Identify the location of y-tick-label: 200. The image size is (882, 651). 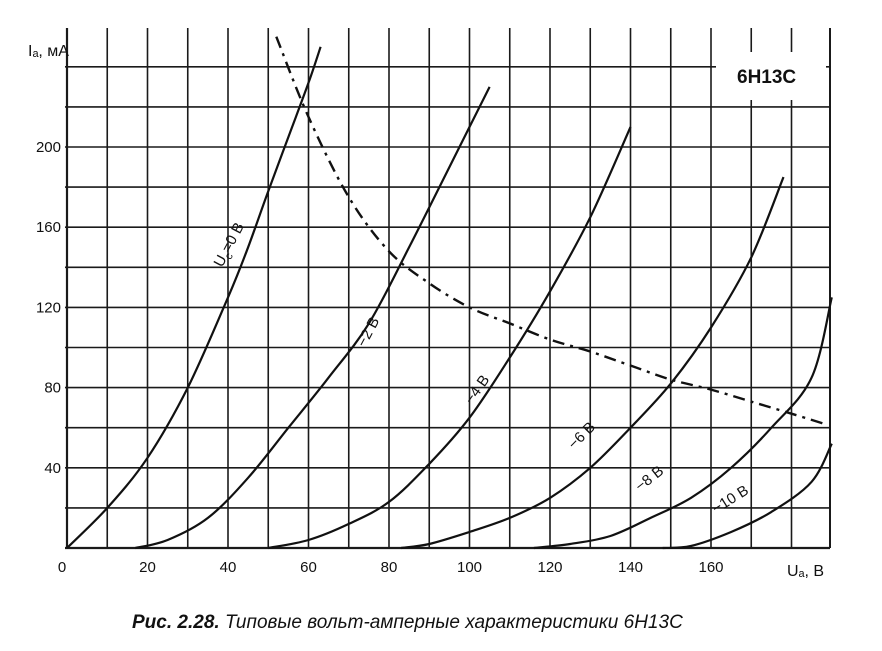
(48, 147).